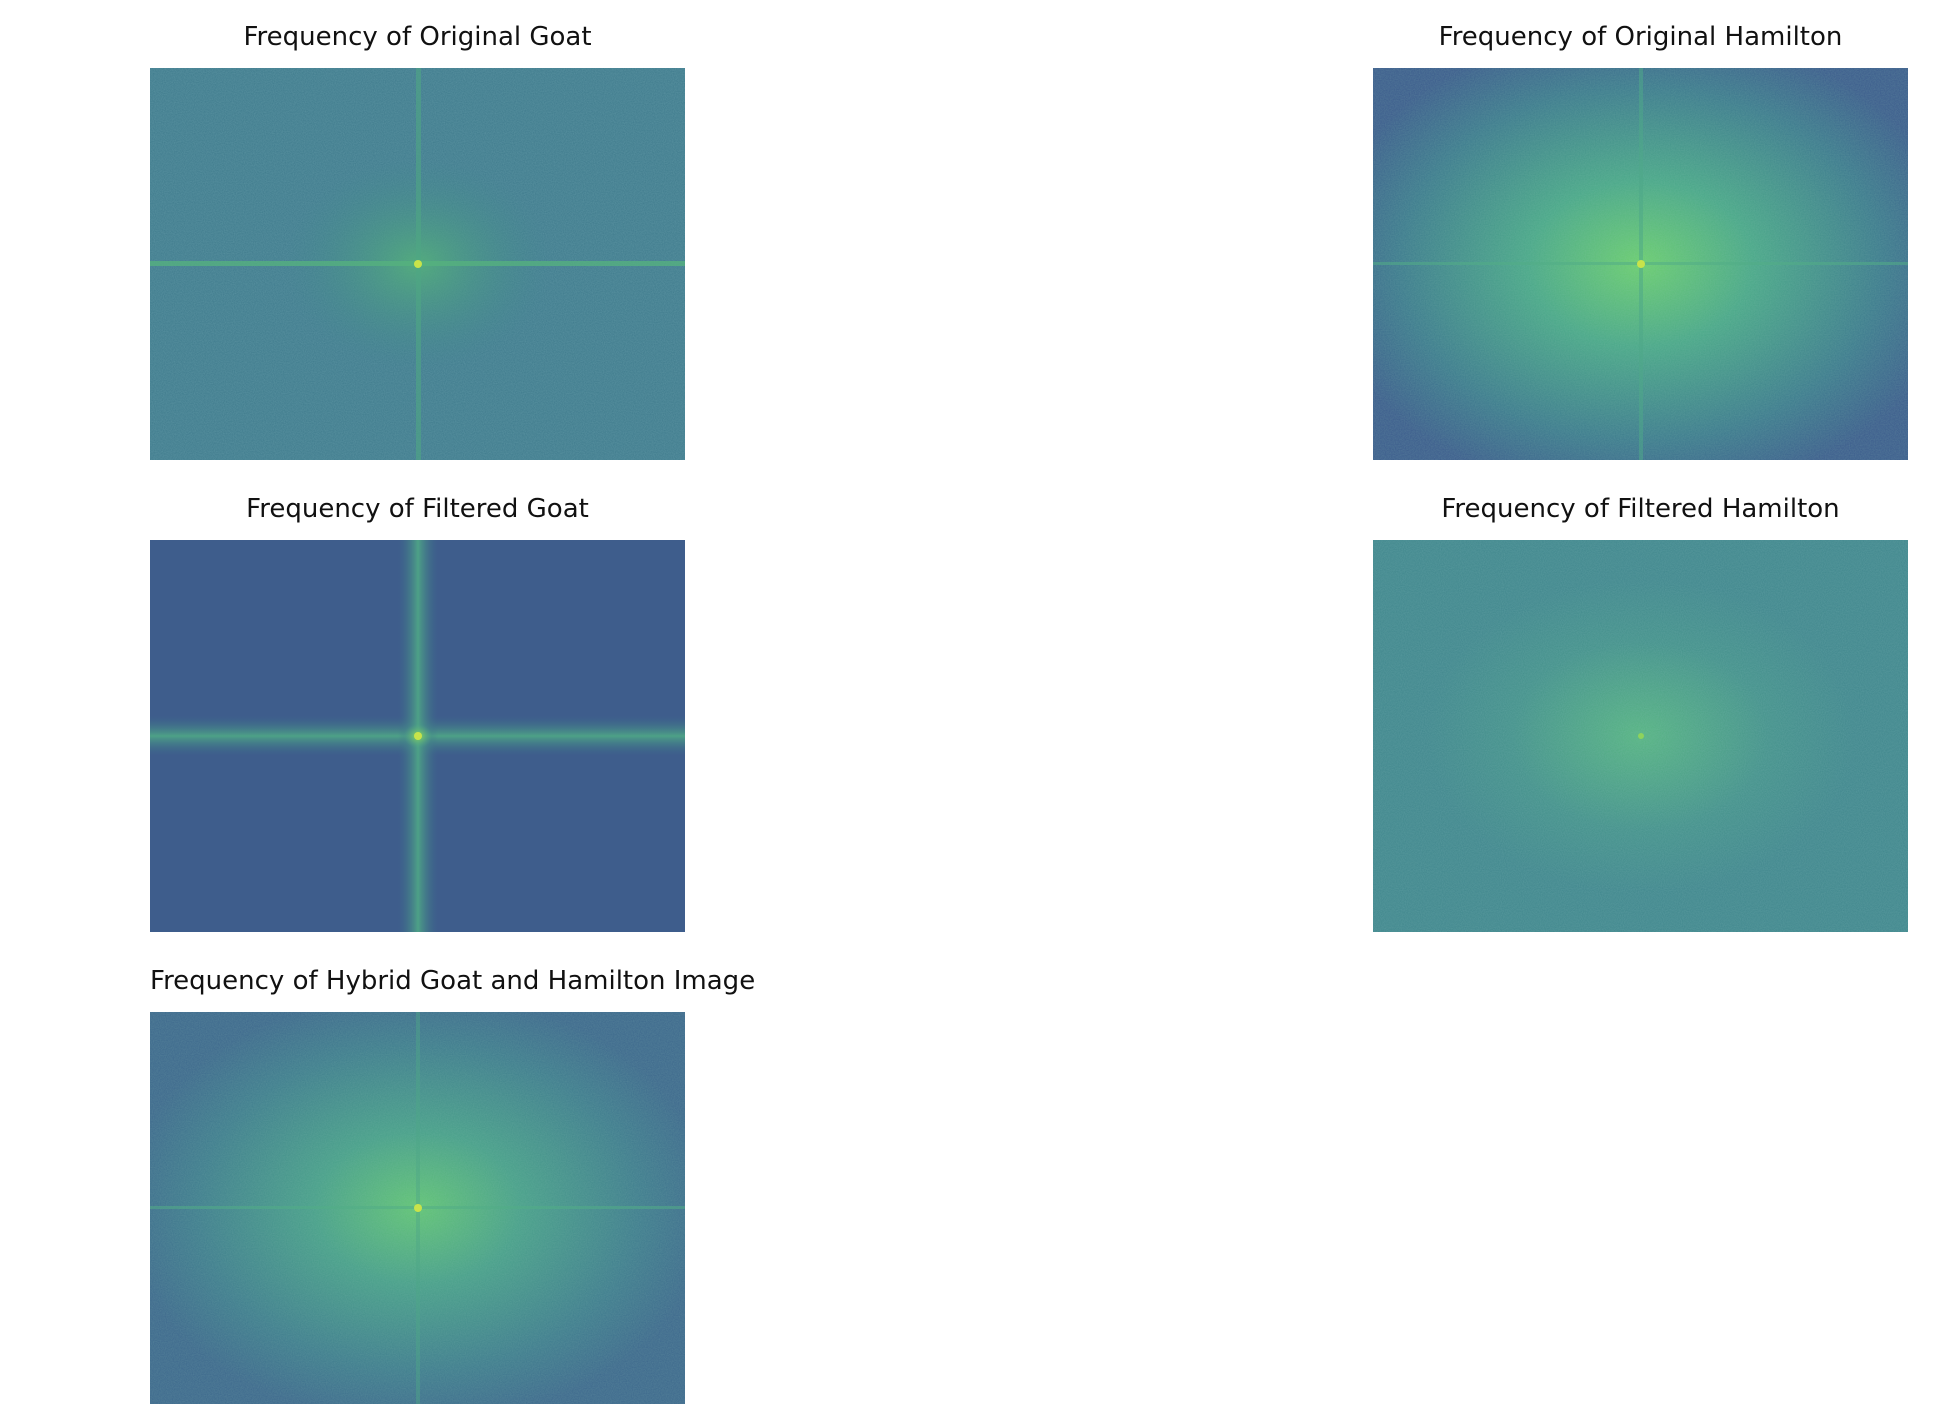 This screenshot has height=1424, width=1940. I want to click on spectrum-filtered-goat, so click(417, 736).